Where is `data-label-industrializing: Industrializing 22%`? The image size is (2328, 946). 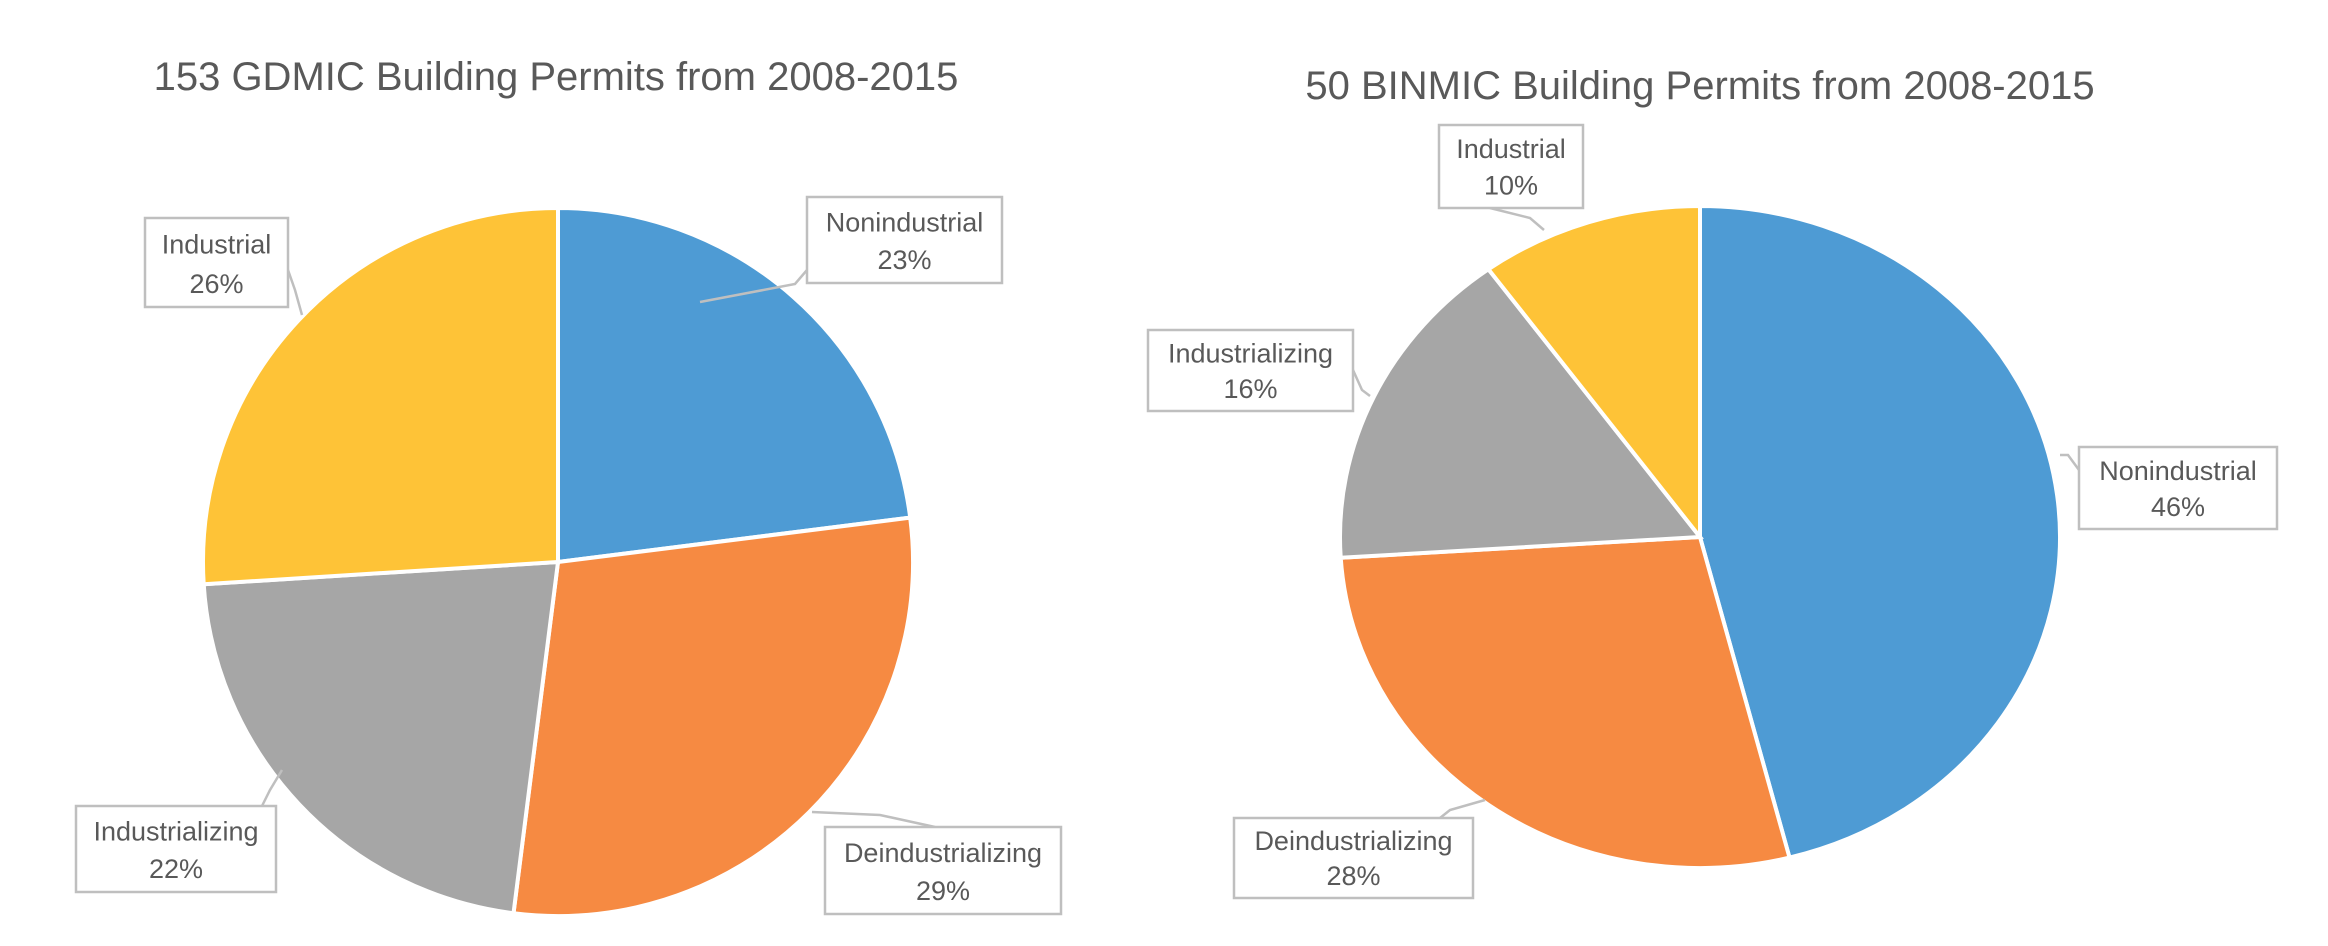 data-label-industrializing: Industrializing 22% is located at coordinates (179, 831).